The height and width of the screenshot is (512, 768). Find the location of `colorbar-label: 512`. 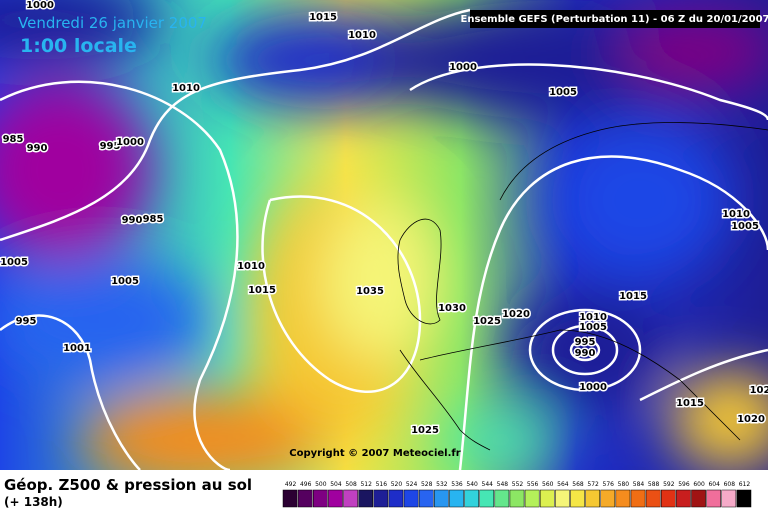

colorbar-label: 512 is located at coordinates (366, 484).